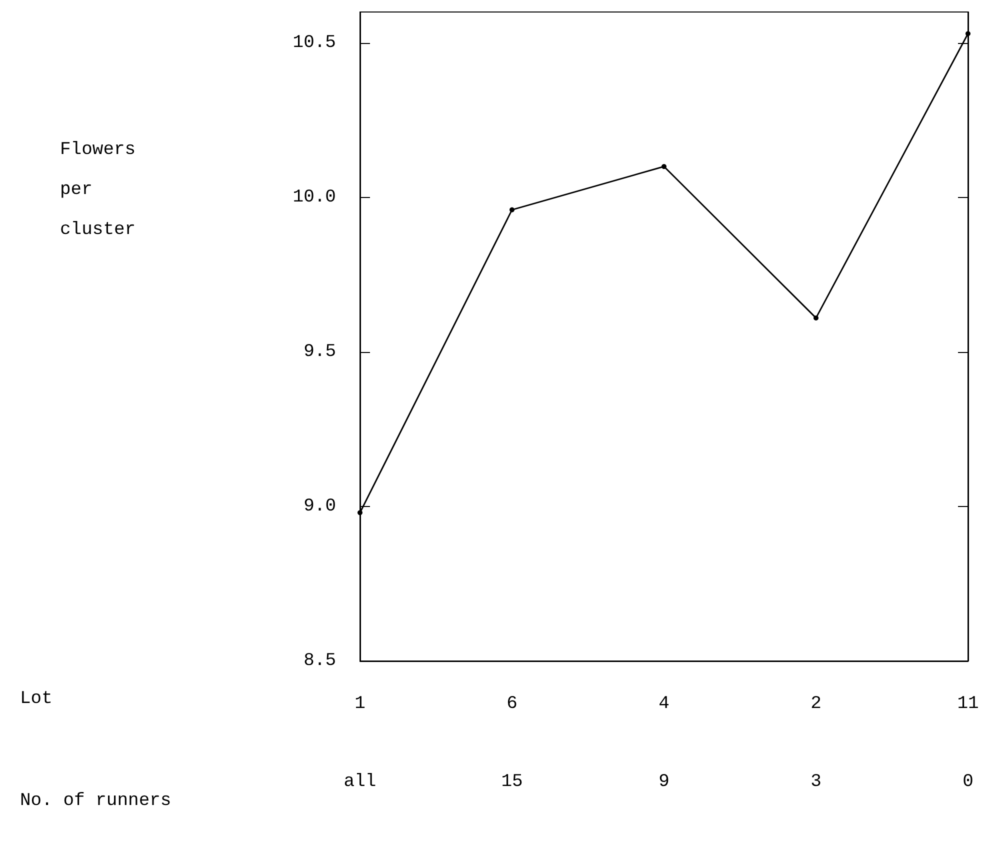 Image resolution: width=992 pixels, height=864 pixels. I want to click on y-tick-label: 9.5, so click(320, 352).